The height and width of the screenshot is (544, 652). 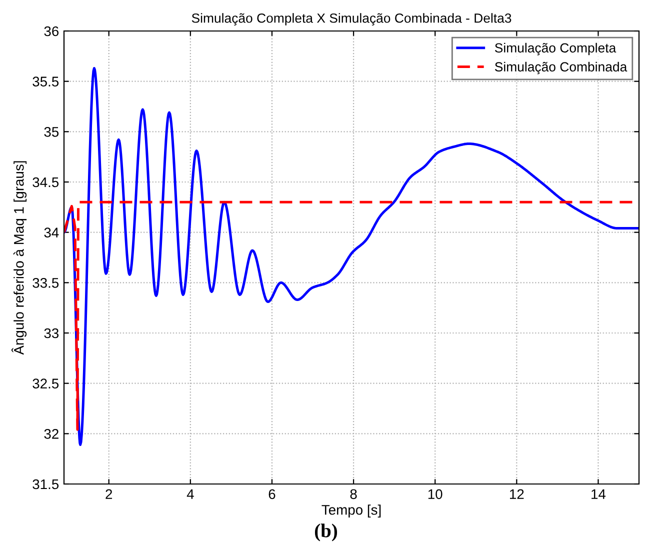 What do you see at coordinates (51, 233) in the screenshot?
I see `y-tick-label: 34` at bounding box center [51, 233].